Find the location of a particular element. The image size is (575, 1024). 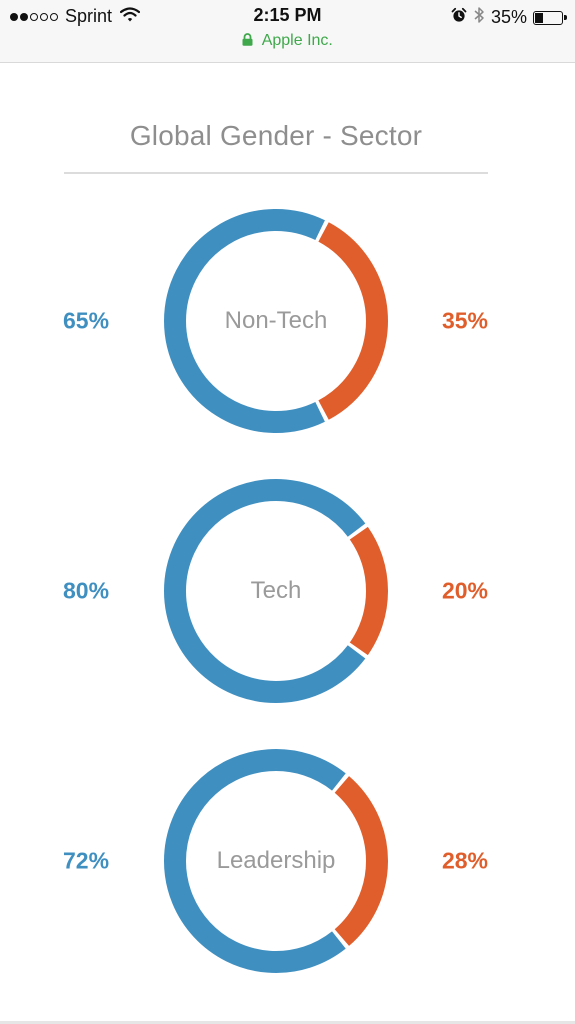

status-left: Sprint is located at coordinates (75, 16).